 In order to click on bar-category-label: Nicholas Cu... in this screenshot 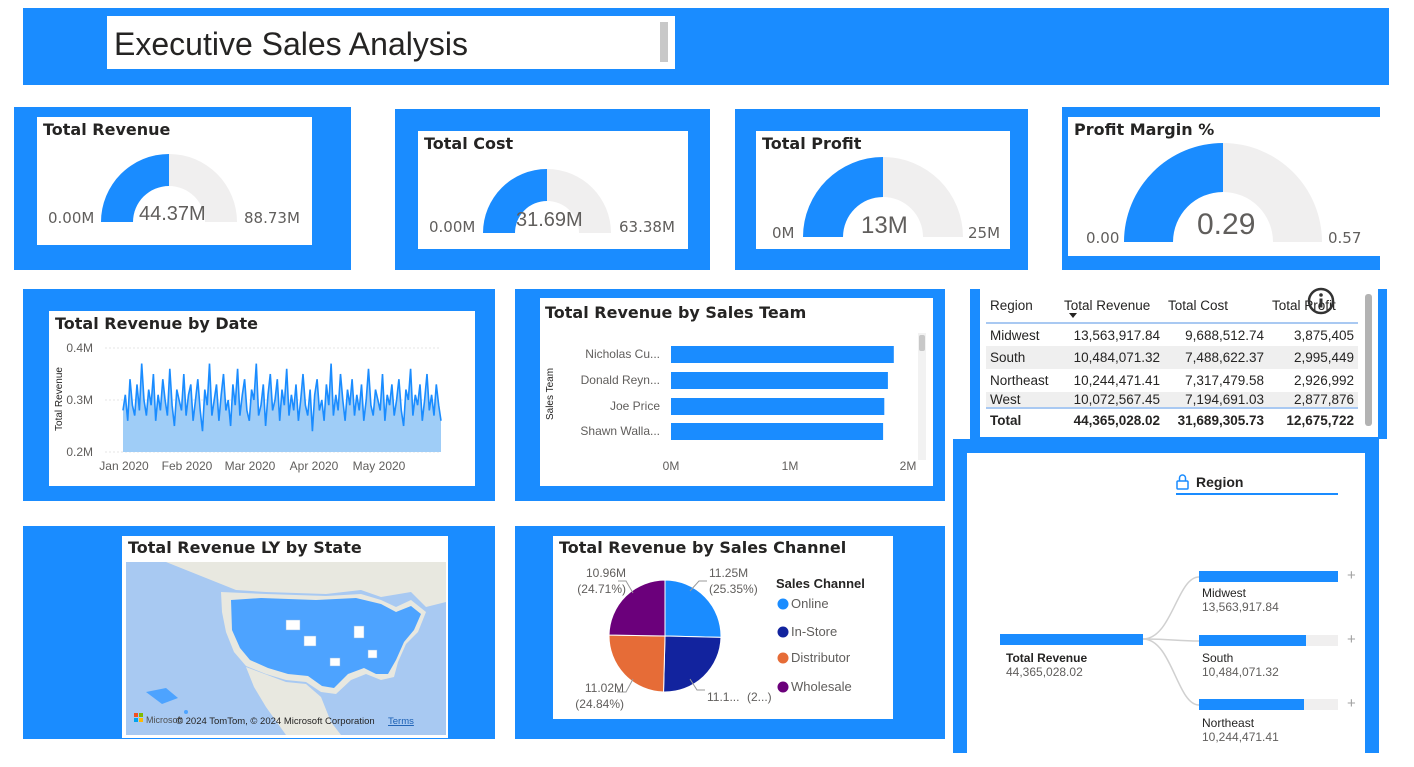, I will do `click(622, 354)`.